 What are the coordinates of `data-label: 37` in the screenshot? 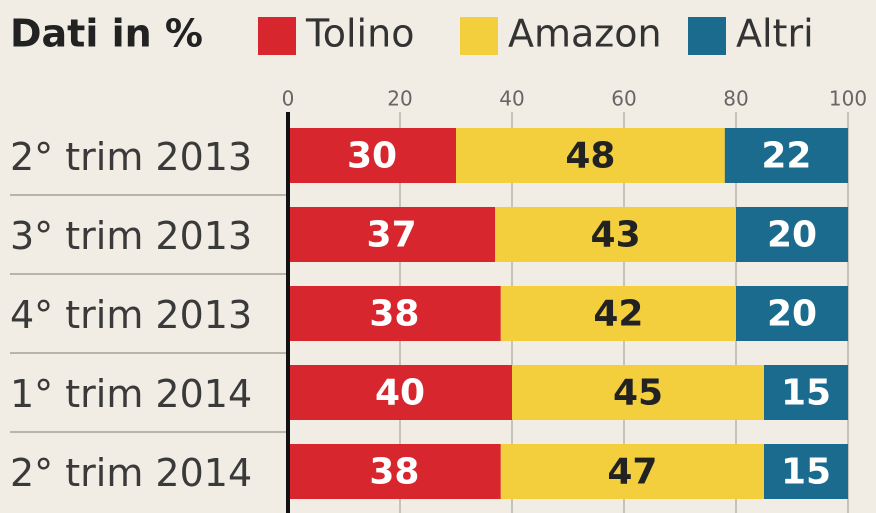 It's located at (392, 235).